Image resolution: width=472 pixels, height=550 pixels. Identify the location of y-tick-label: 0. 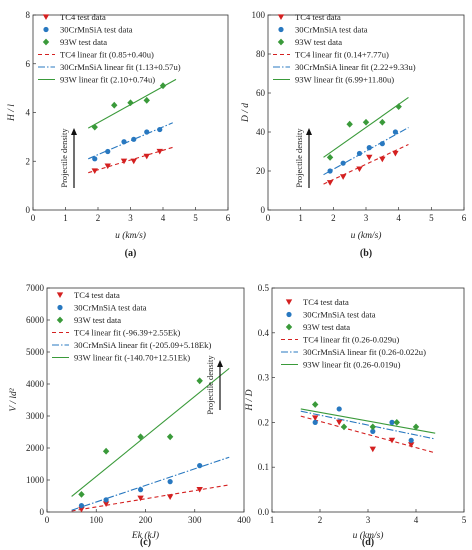
(42, 512).